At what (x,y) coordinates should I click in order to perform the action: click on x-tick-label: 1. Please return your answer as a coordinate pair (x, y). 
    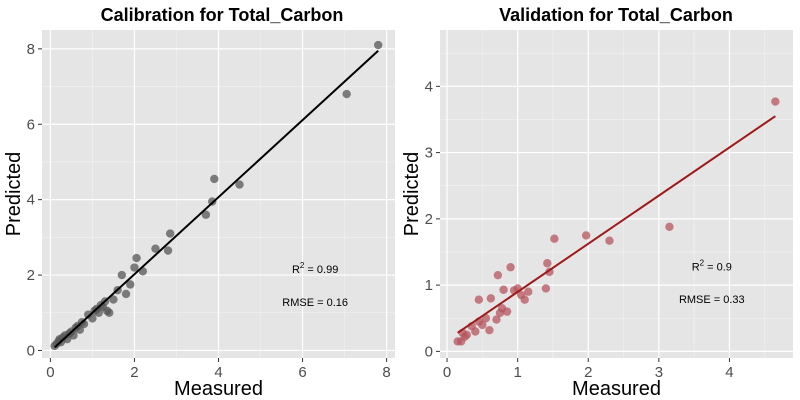
    Looking at the image, I should click on (517, 372).